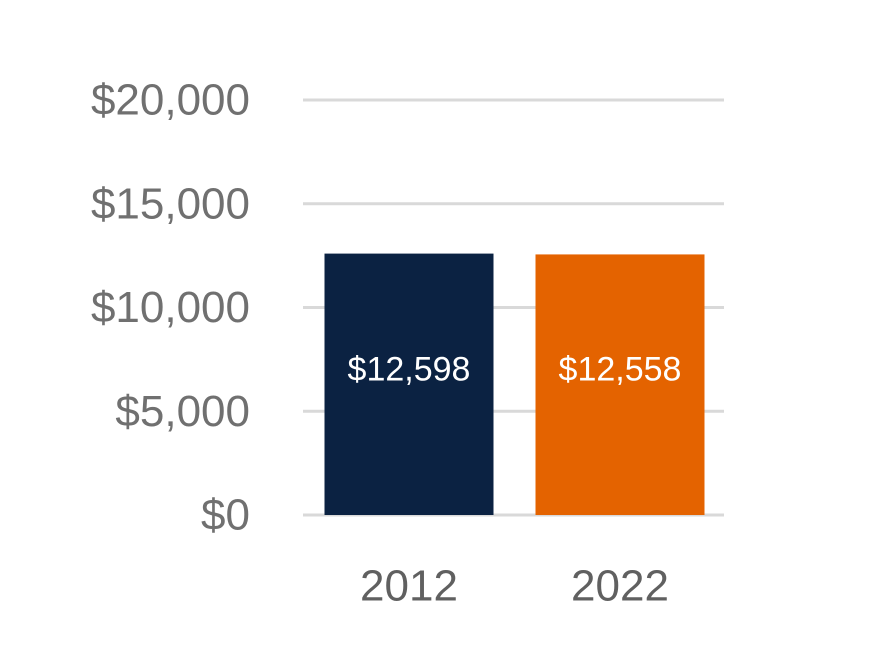  What do you see at coordinates (170, 203) in the screenshot?
I see `y-tick-label: $15,000` at bounding box center [170, 203].